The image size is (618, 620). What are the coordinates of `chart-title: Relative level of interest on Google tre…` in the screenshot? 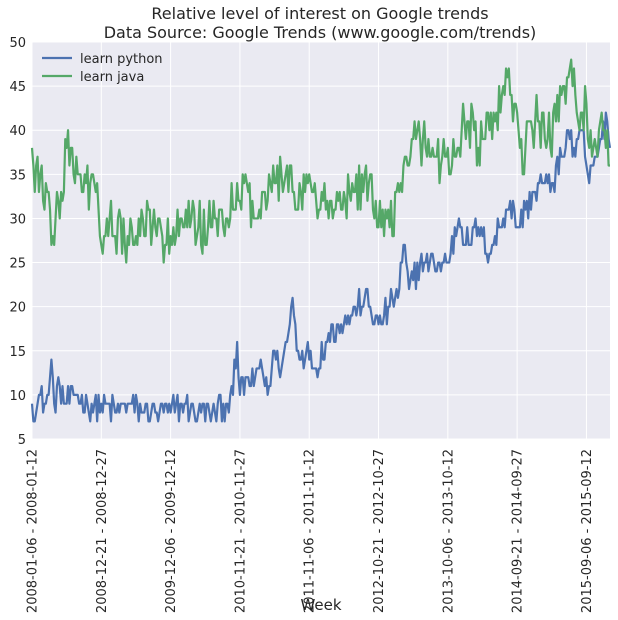 It's located at (319, 13).